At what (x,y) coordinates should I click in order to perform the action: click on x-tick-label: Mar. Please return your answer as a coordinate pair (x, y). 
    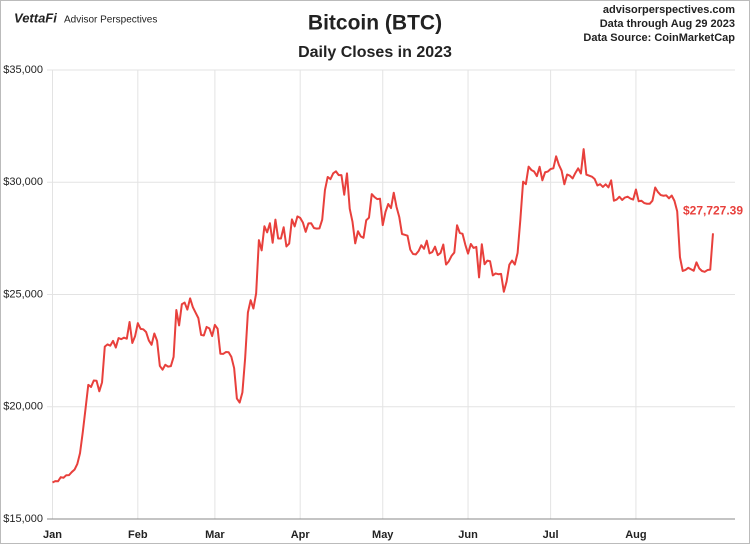
    Looking at the image, I should click on (215, 535).